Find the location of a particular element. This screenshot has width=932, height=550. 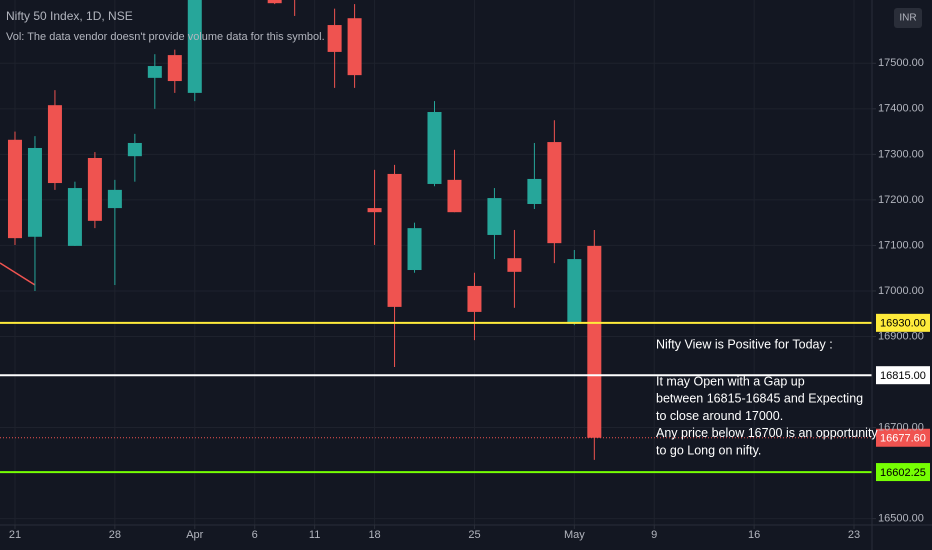

y-tick-label: 16700.00 is located at coordinates (901, 427).